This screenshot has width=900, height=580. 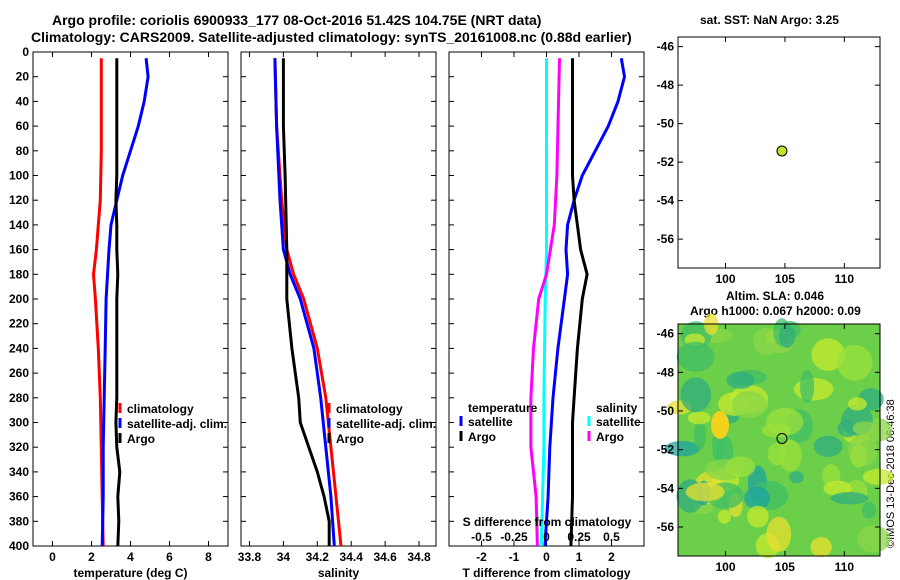 What do you see at coordinates (19, 546) in the screenshot?
I see `ytick-label: 400` at bounding box center [19, 546].